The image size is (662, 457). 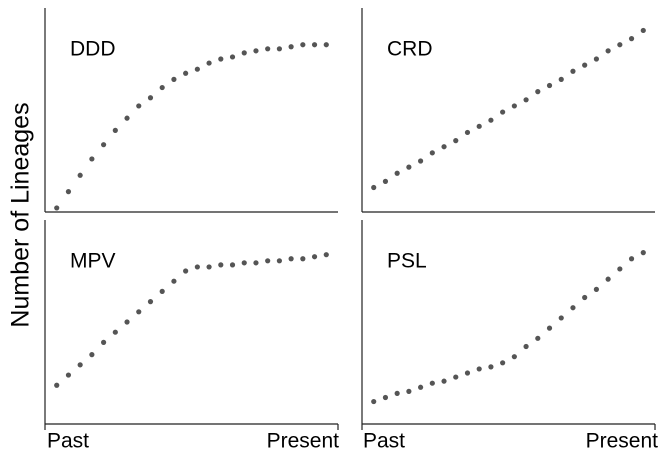 What do you see at coordinates (407, 261) in the screenshot?
I see `panel-title: PSL` at bounding box center [407, 261].